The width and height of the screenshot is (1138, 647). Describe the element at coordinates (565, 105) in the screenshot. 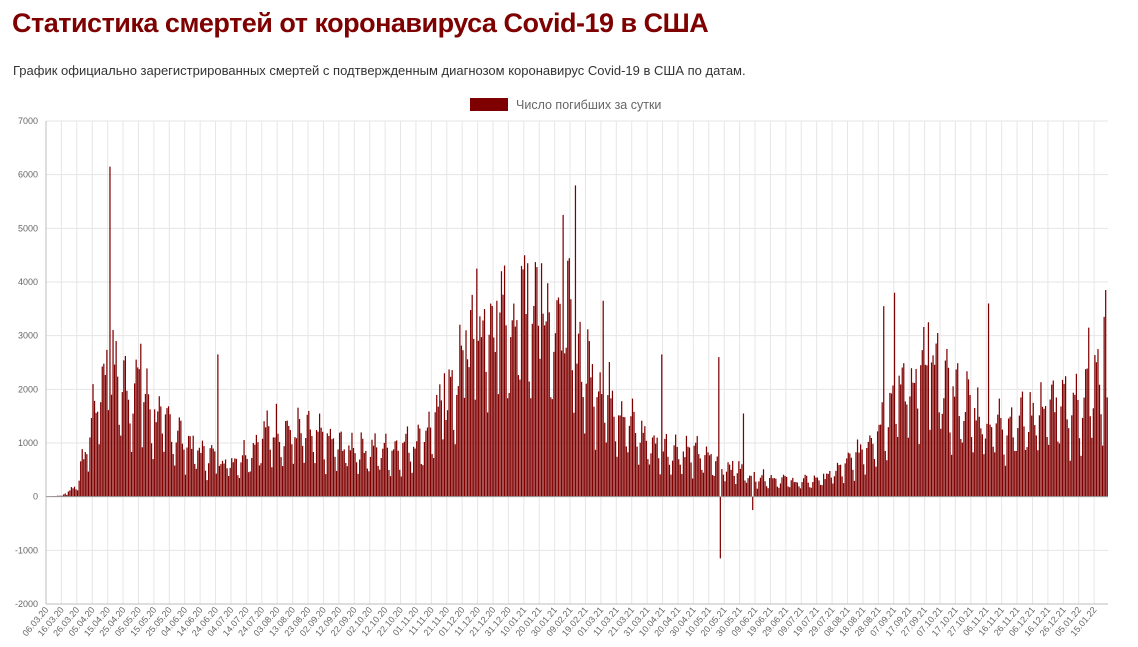

I see `chart-legend: Число погибших за сутки` at that location.